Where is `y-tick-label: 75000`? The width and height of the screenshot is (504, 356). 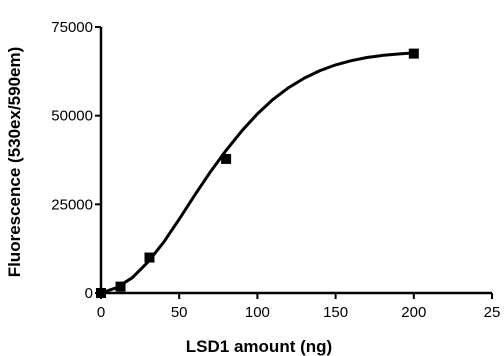 y-tick-label: 75000 is located at coordinates (72, 27).